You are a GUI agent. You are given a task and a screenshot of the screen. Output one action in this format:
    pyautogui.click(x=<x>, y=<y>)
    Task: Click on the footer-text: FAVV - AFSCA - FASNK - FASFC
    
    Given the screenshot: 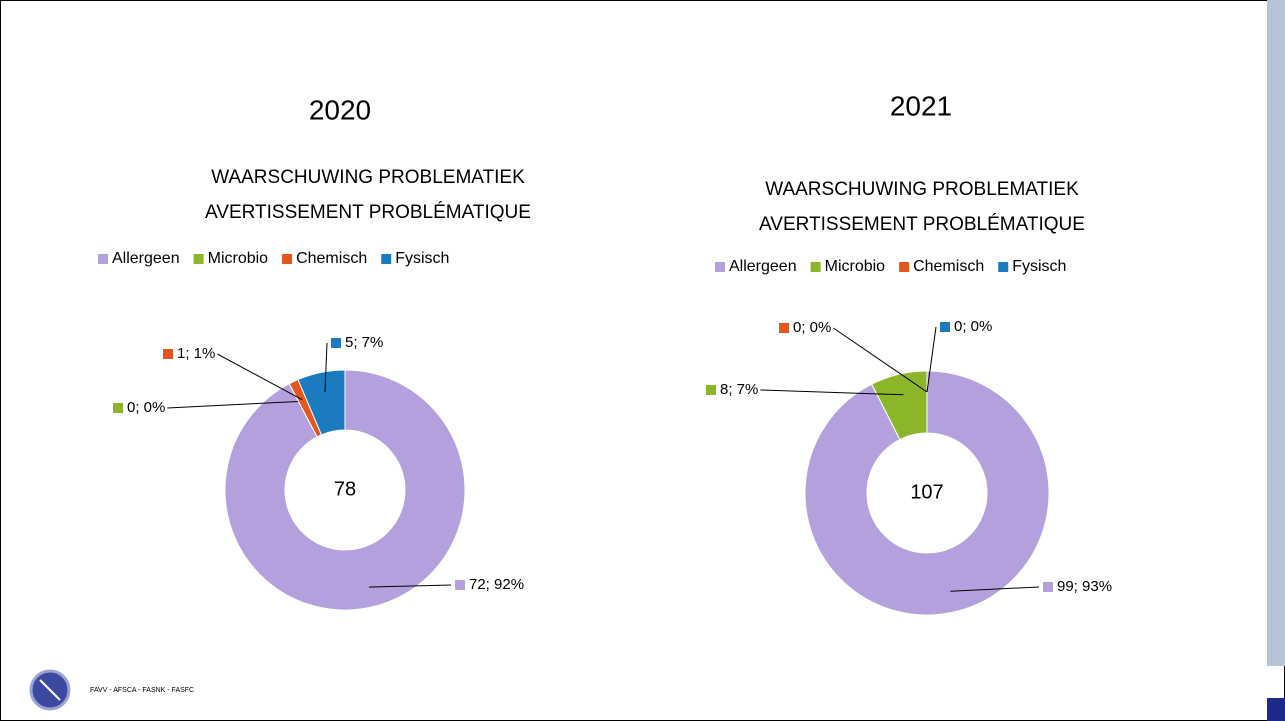 What is the action you would take?
    pyautogui.click(x=142, y=690)
    